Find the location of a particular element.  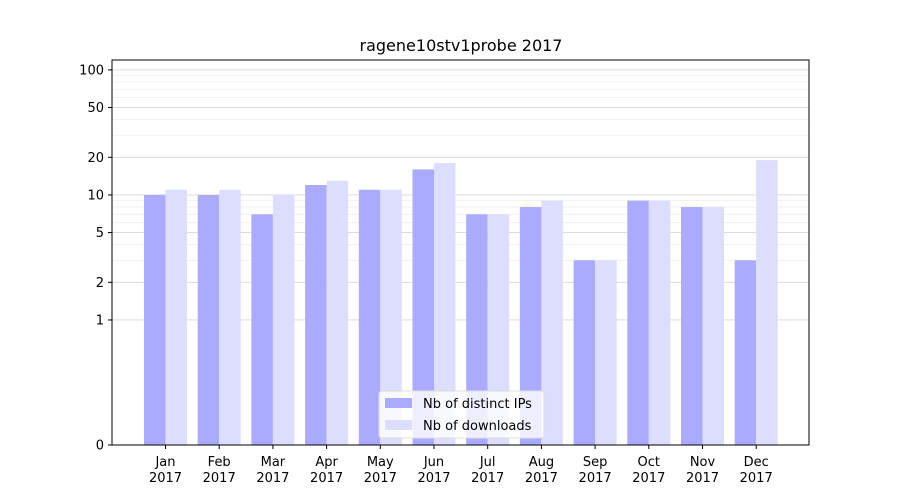

x-tick-label: May 2017 is located at coordinates (380, 470).